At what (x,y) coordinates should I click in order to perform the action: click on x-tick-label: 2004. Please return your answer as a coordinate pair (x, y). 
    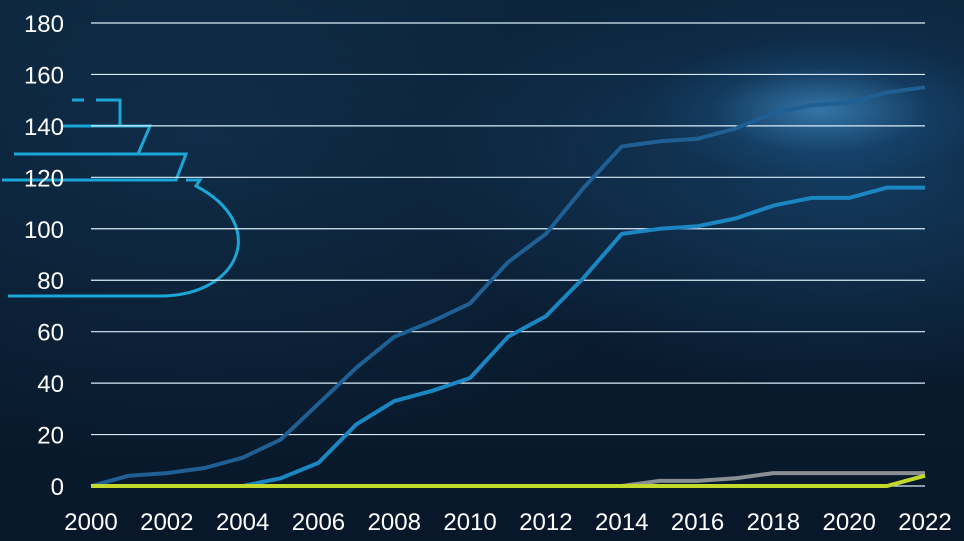
    Looking at the image, I should click on (242, 522).